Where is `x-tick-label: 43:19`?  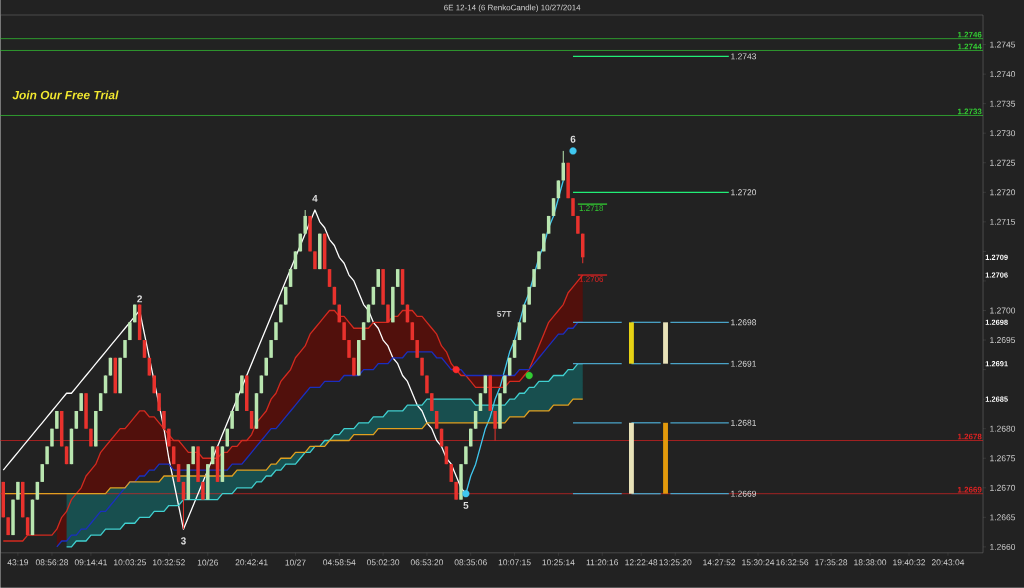
x-tick-label: 43:19 is located at coordinates (18, 562).